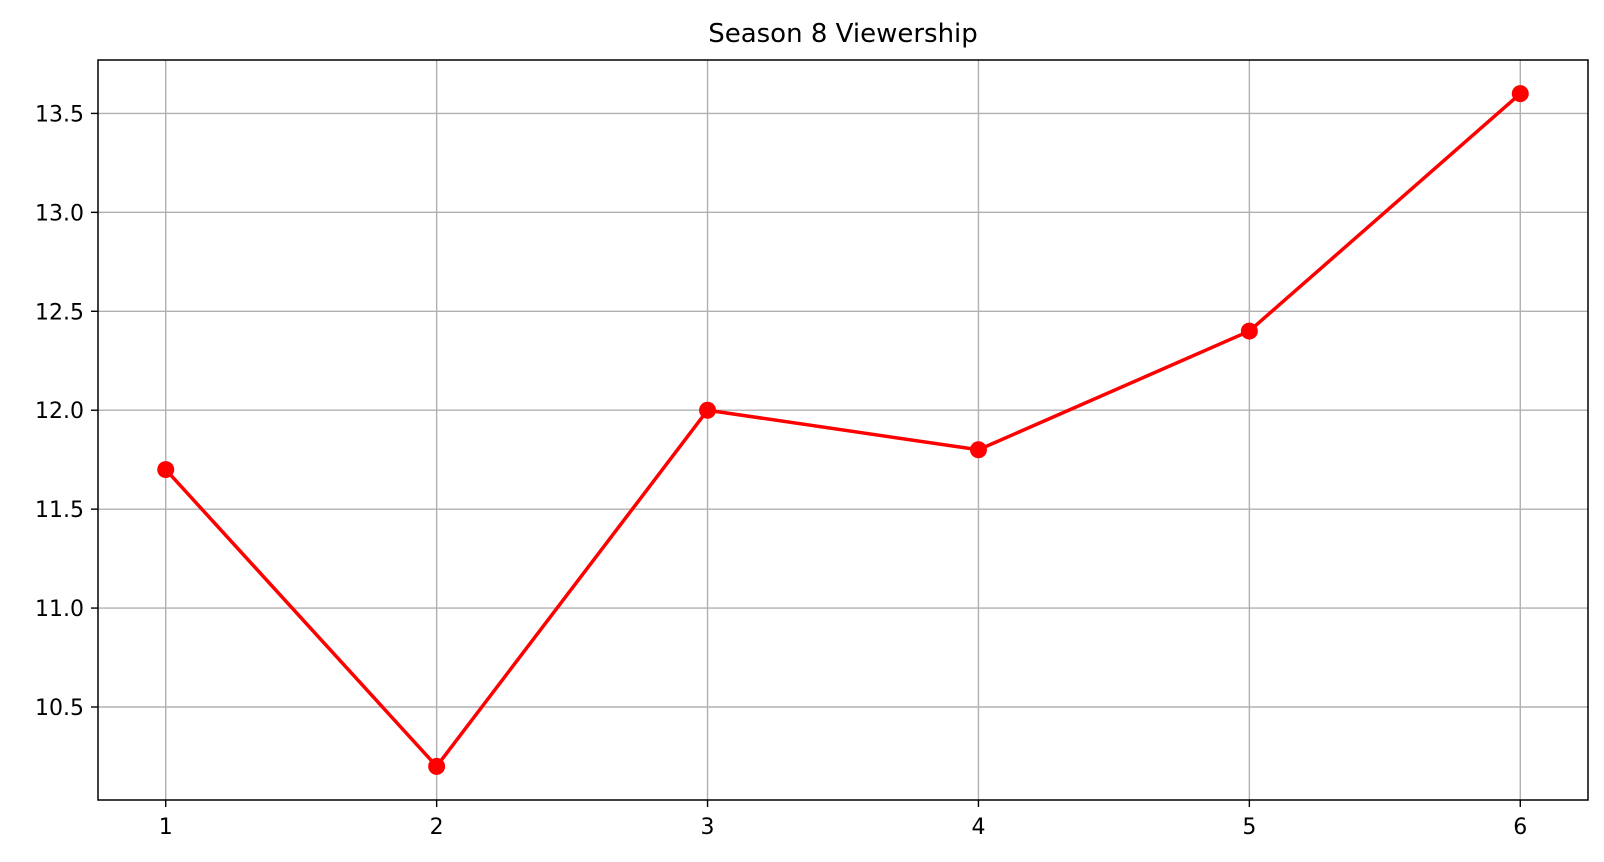  I want to click on y-tick-label: 12.0, so click(59, 411).